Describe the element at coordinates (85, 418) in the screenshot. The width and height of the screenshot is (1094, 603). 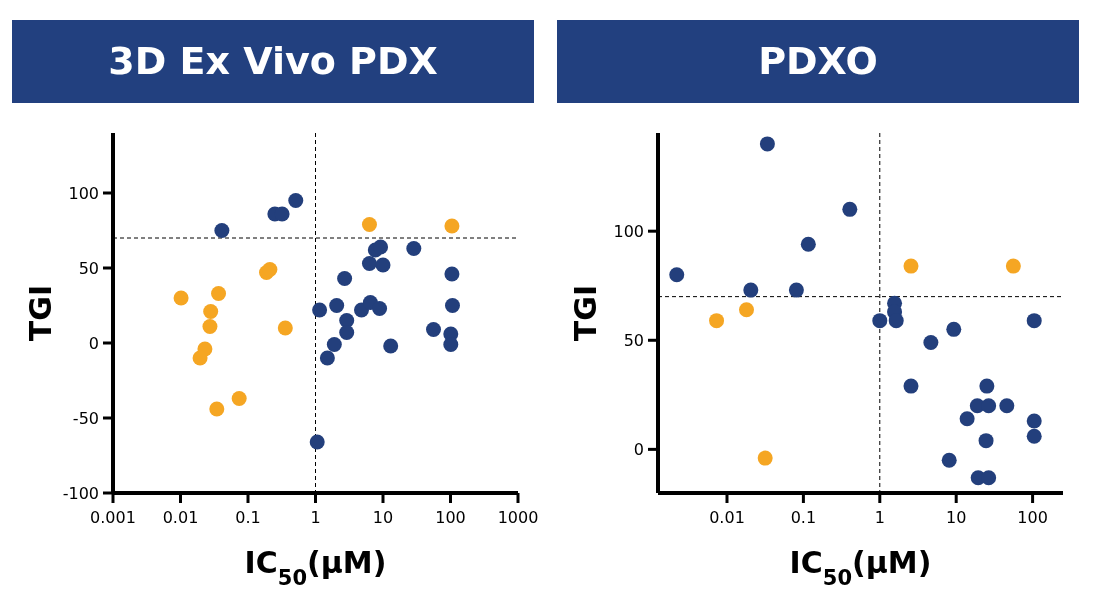
I see `y-tick-label: -50` at that location.